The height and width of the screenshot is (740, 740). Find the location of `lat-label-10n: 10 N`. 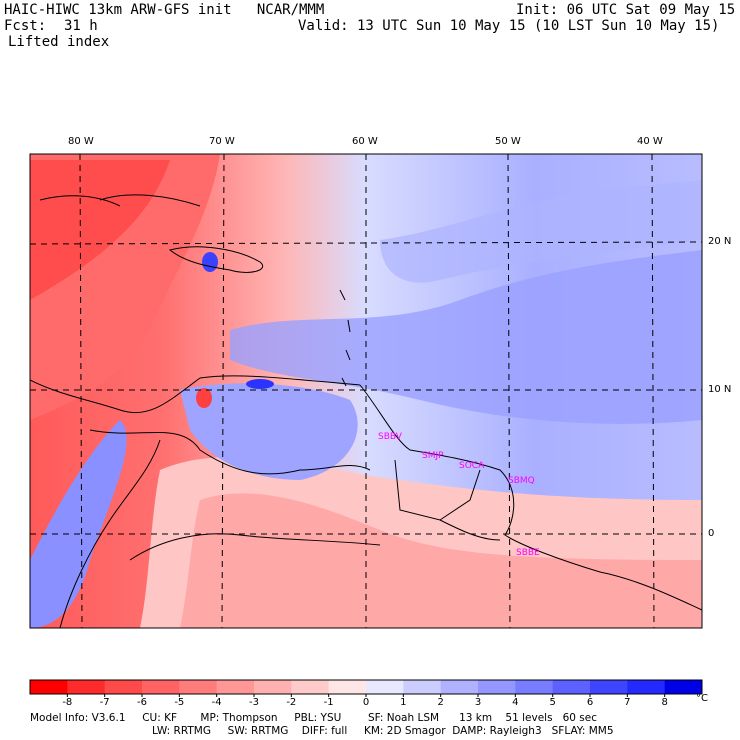

lat-label-10n: 10 N is located at coordinates (720, 389).